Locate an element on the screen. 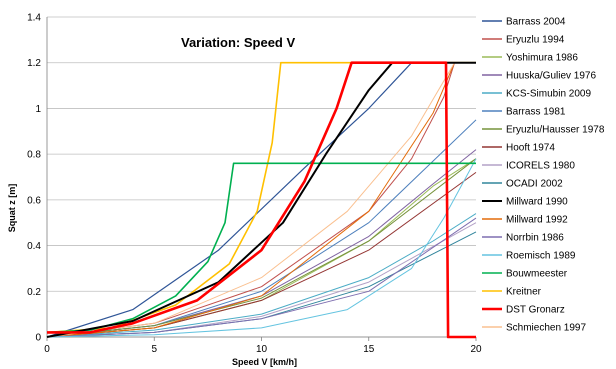  legend-label: Millward 1992 is located at coordinates (537, 220).